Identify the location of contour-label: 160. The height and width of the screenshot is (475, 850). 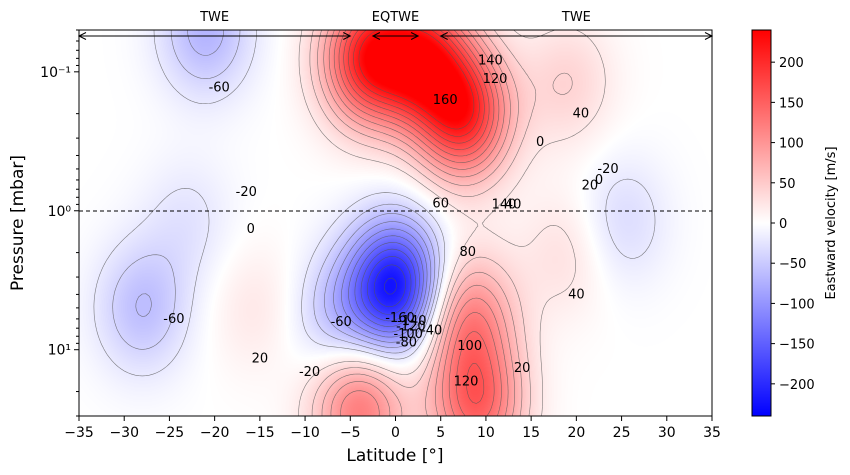
(445, 100).